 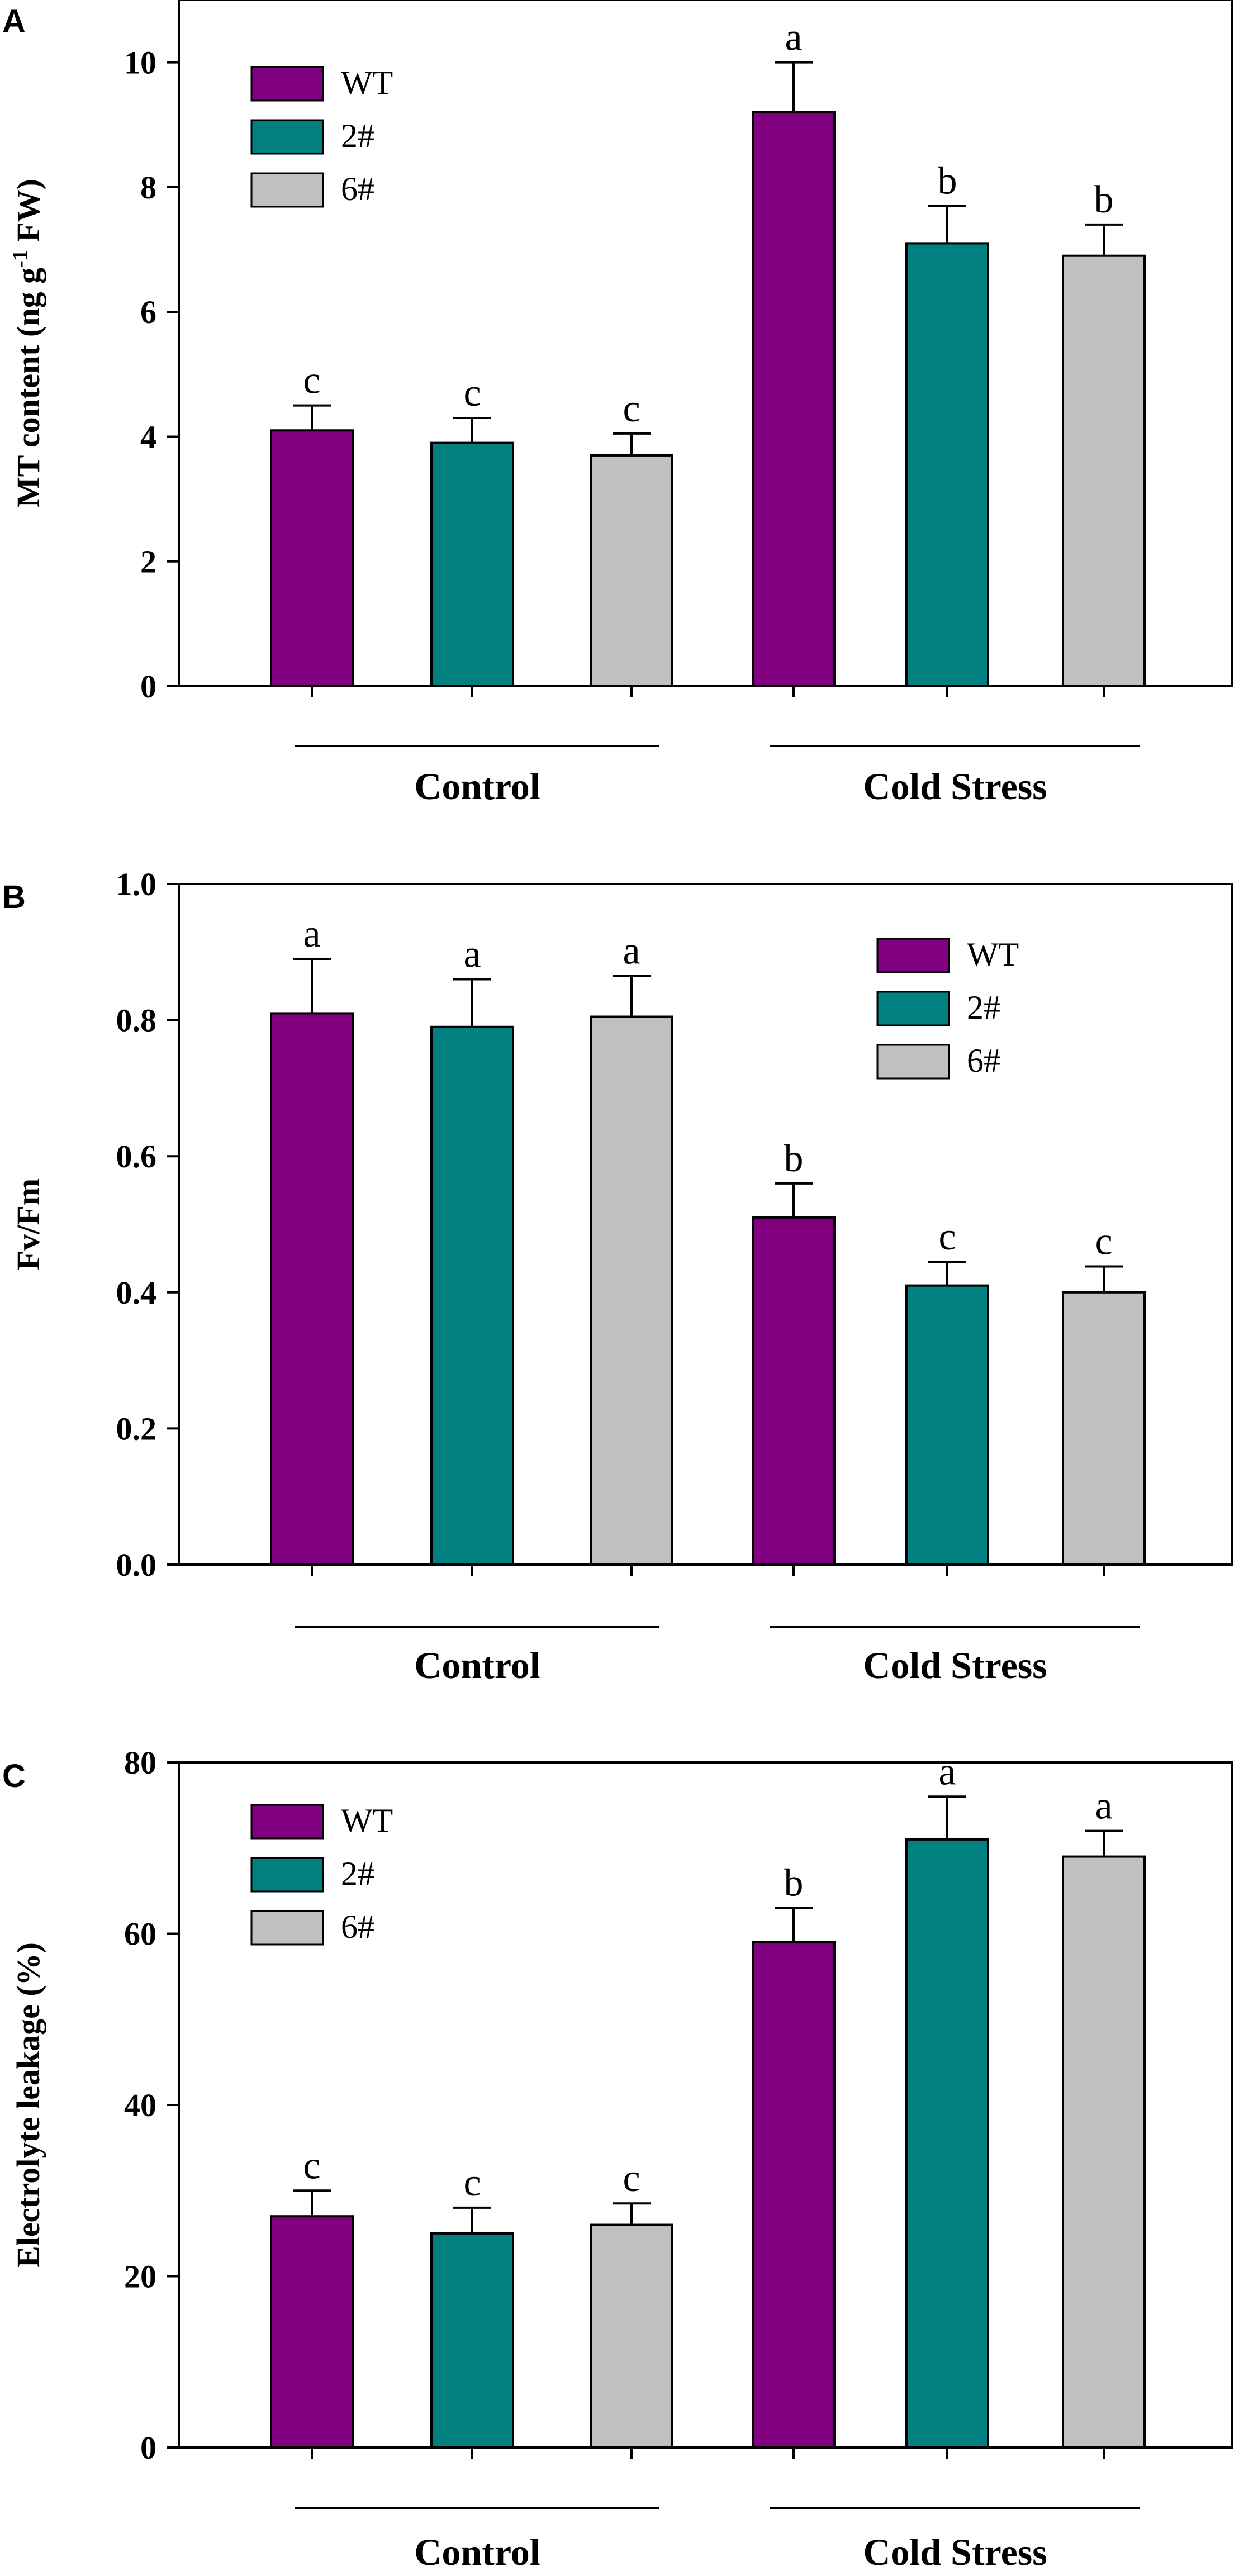 I want to click on y-tick-label: 0.4, so click(x=136, y=1293).